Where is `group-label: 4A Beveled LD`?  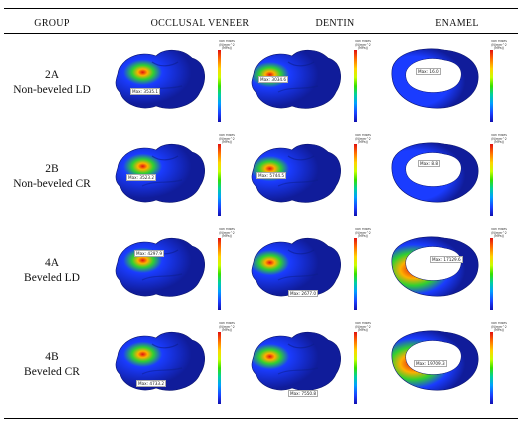 group-label: 4A Beveled LD is located at coordinates (52, 271).